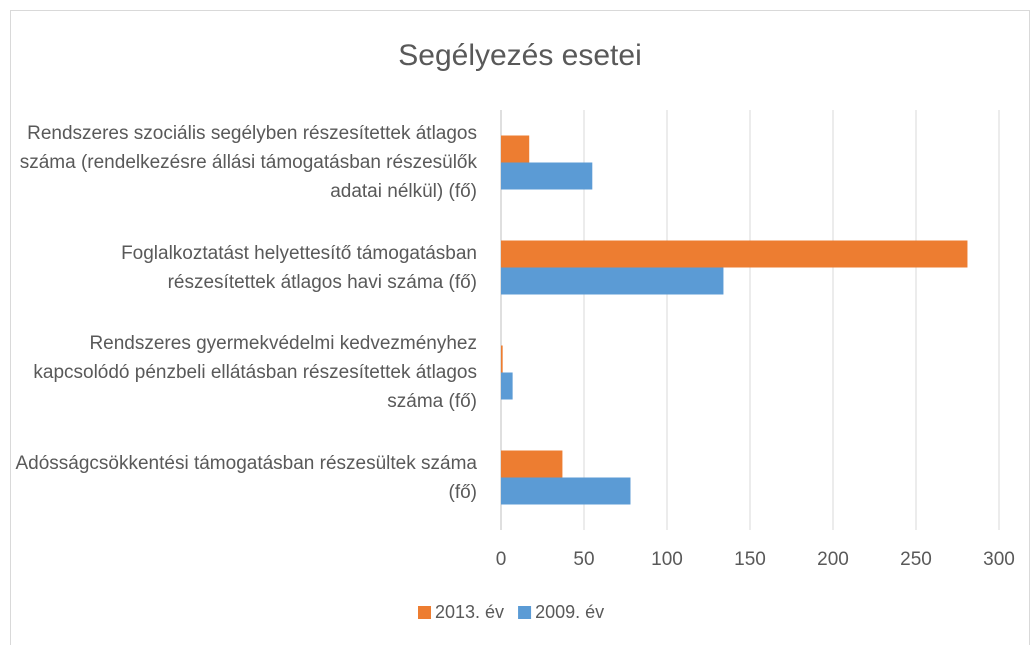 The image size is (1035, 645). Describe the element at coordinates (750, 559) in the screenshot. I see `x-tick-label: 150` at that location.